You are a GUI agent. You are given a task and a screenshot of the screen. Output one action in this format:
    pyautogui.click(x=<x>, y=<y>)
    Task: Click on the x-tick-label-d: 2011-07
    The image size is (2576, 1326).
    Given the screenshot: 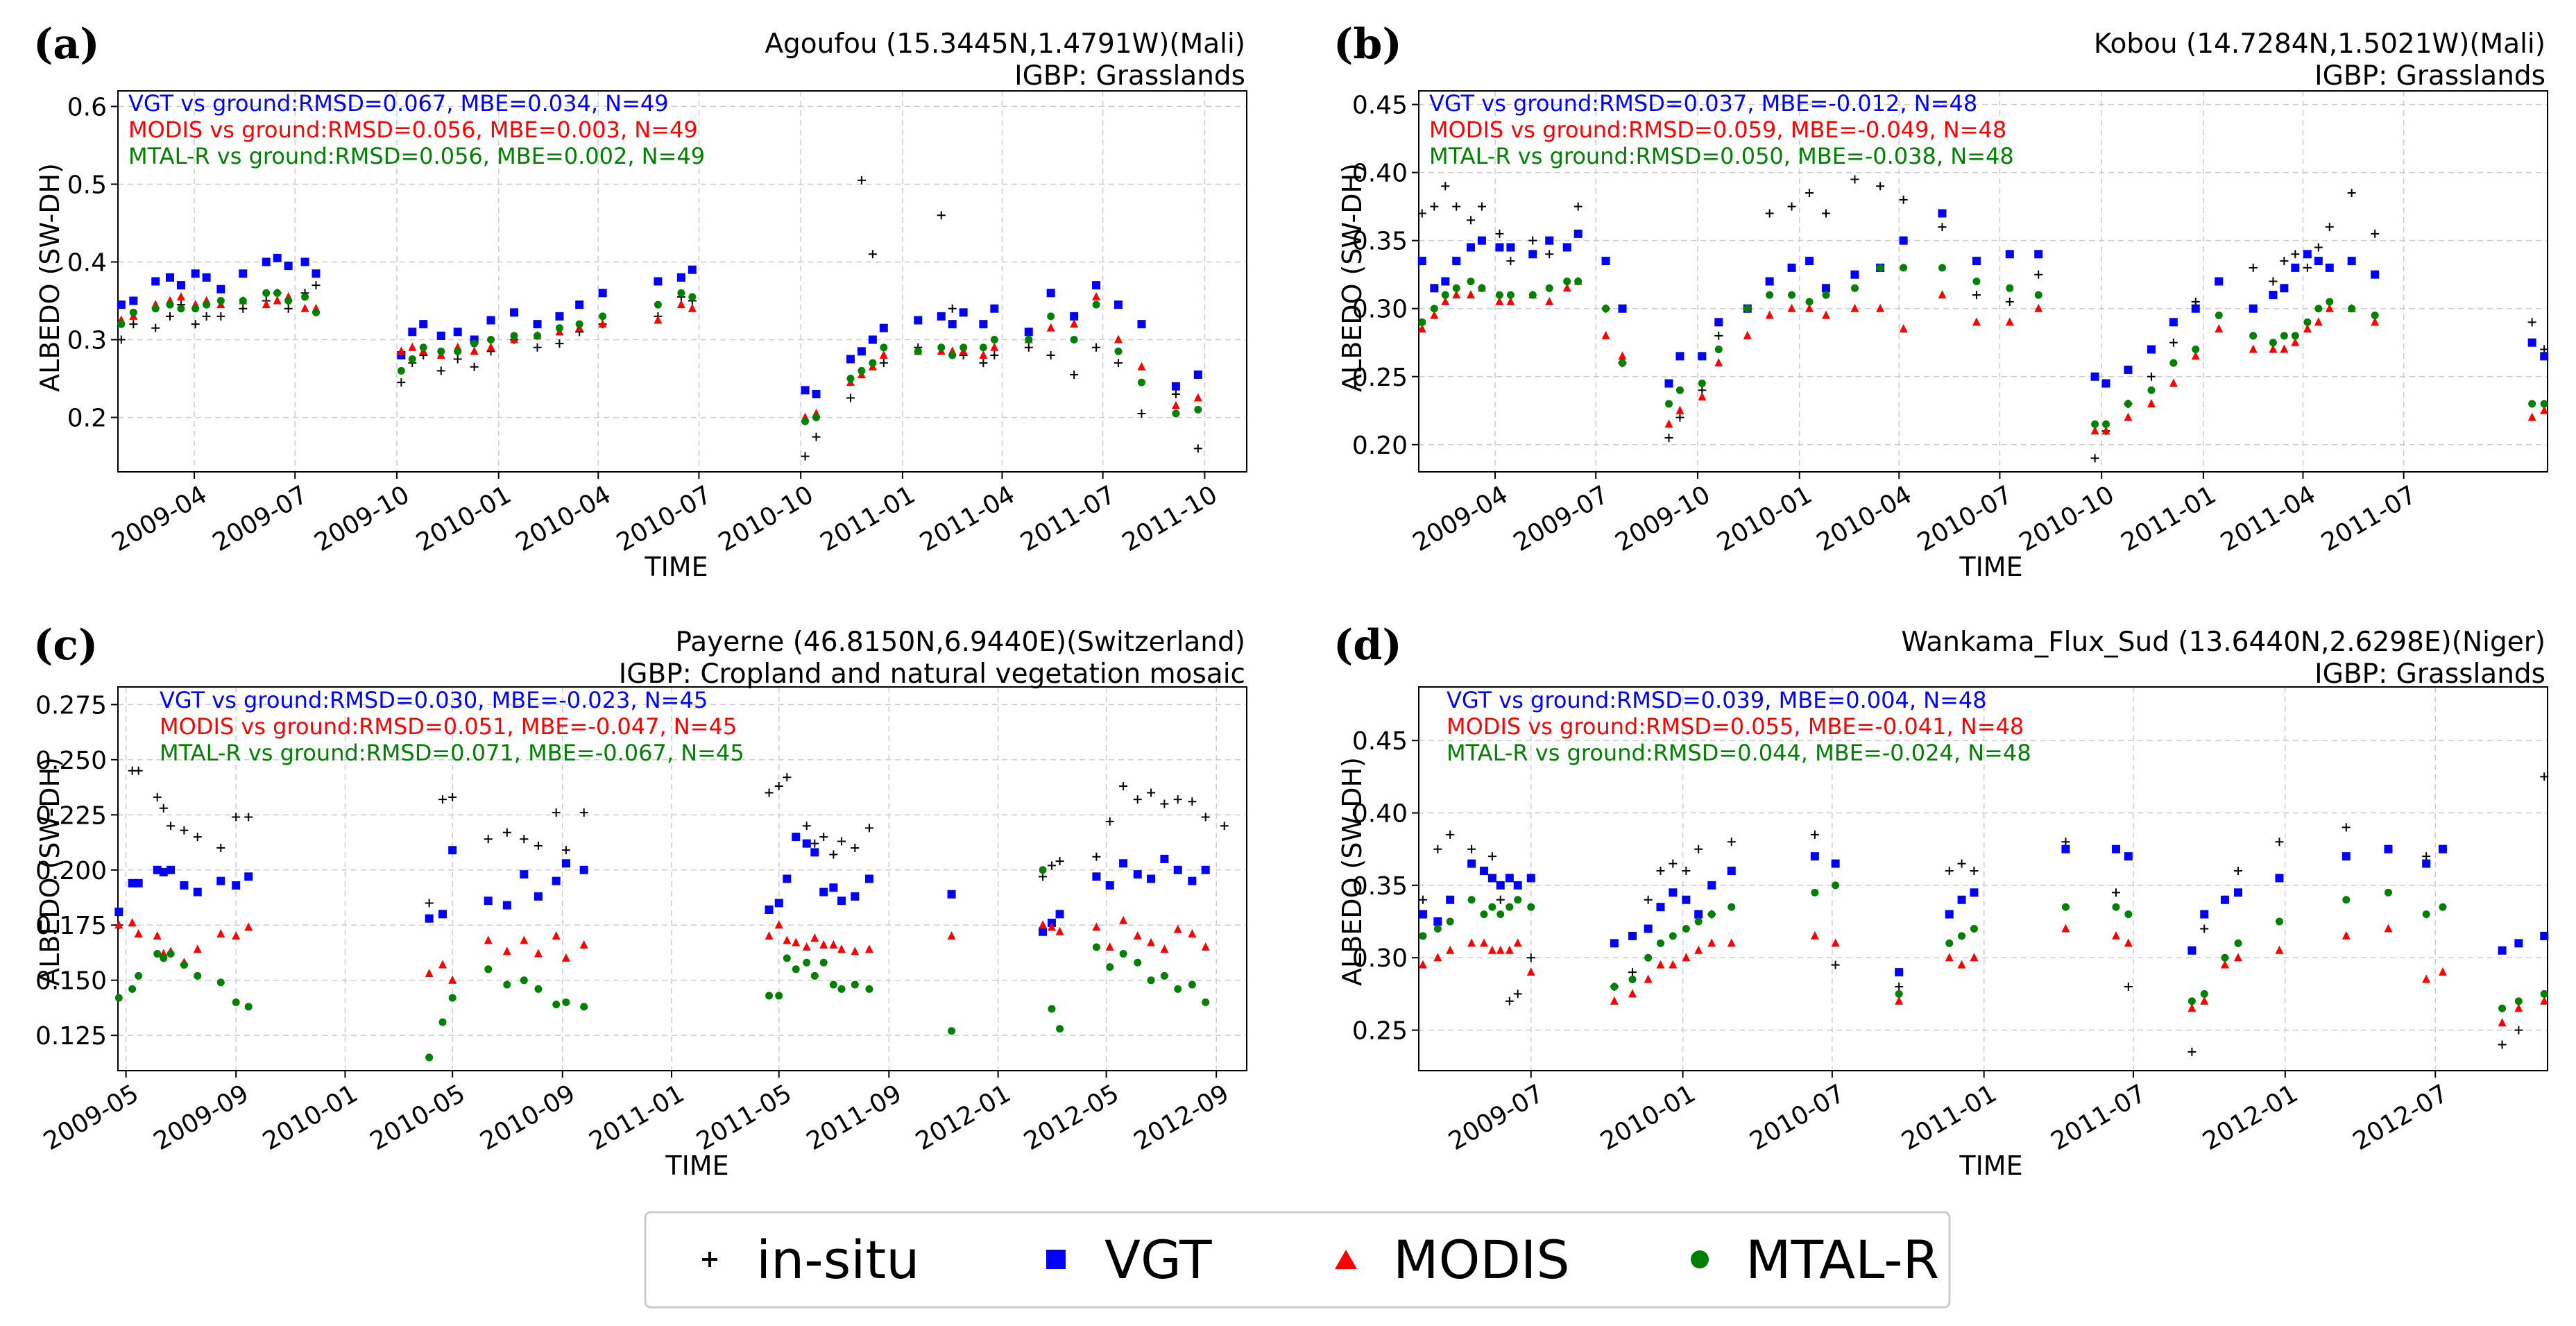 What is the action you would take?
    pyautogui.click(x=2098, y=1117)
    